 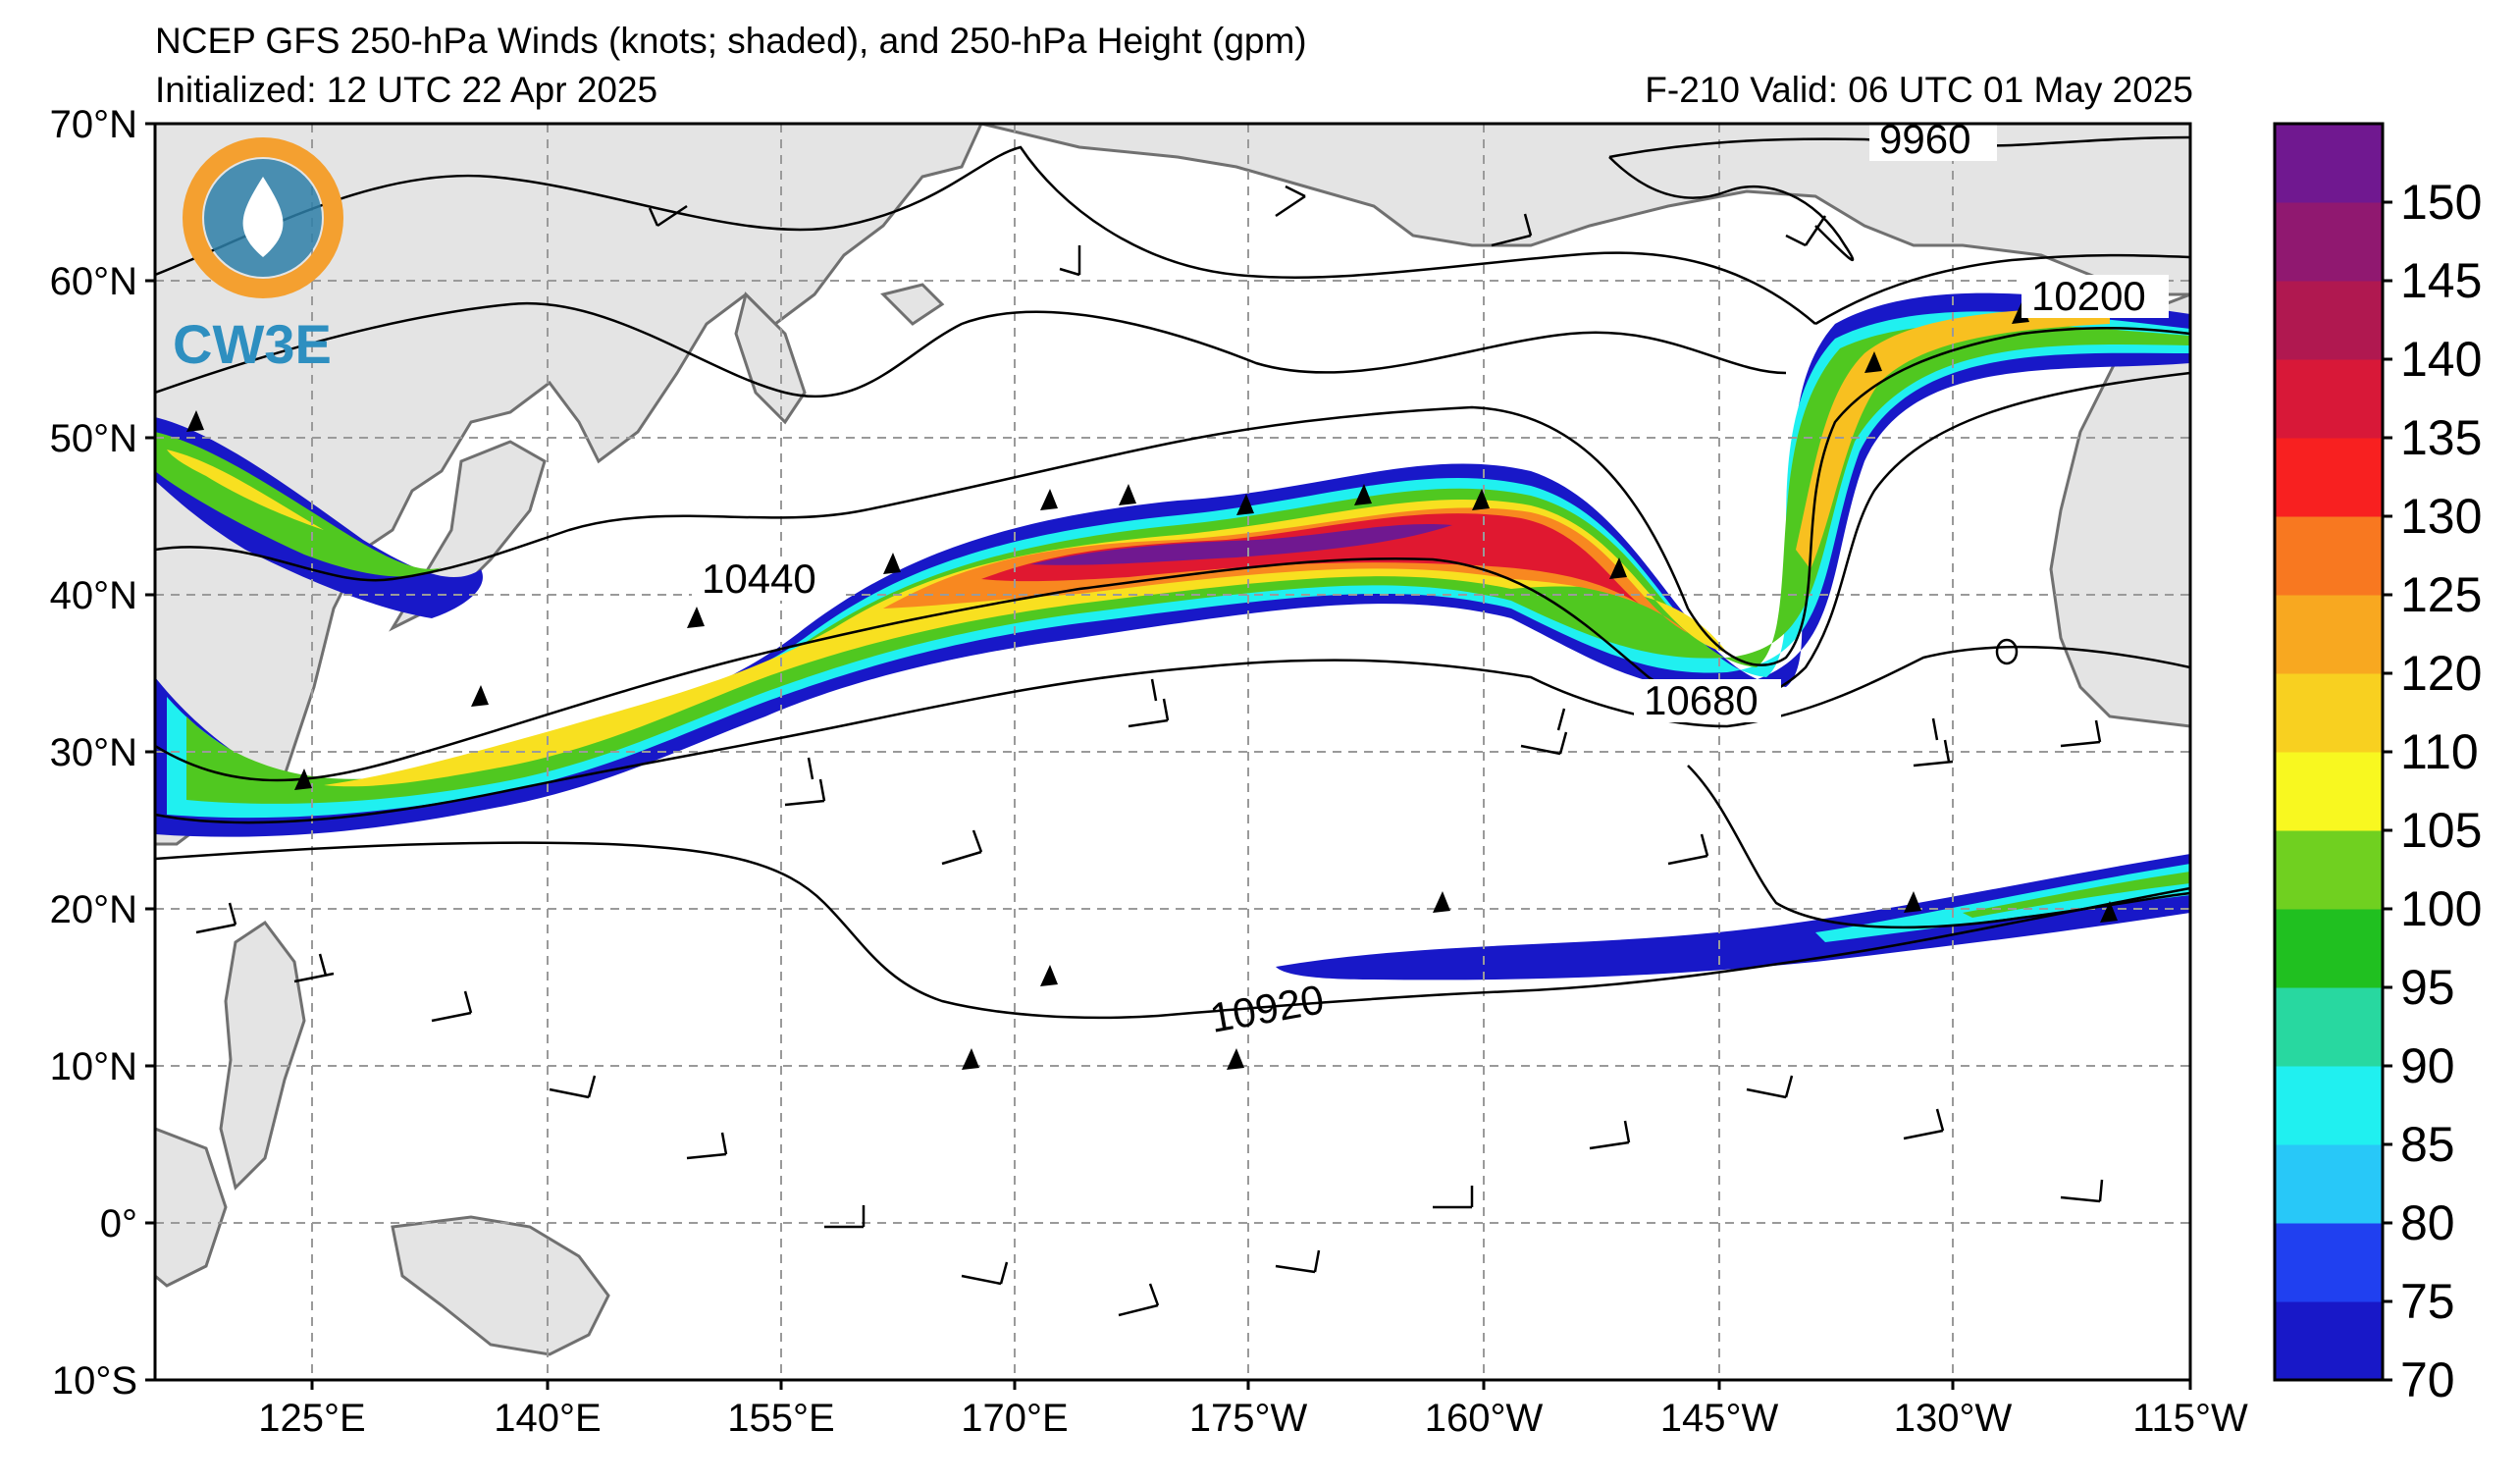 What do you see at coordinates (93, 281) in the screenshot?
I see `lat-label: 60°N` at bounding box center [93, 281].